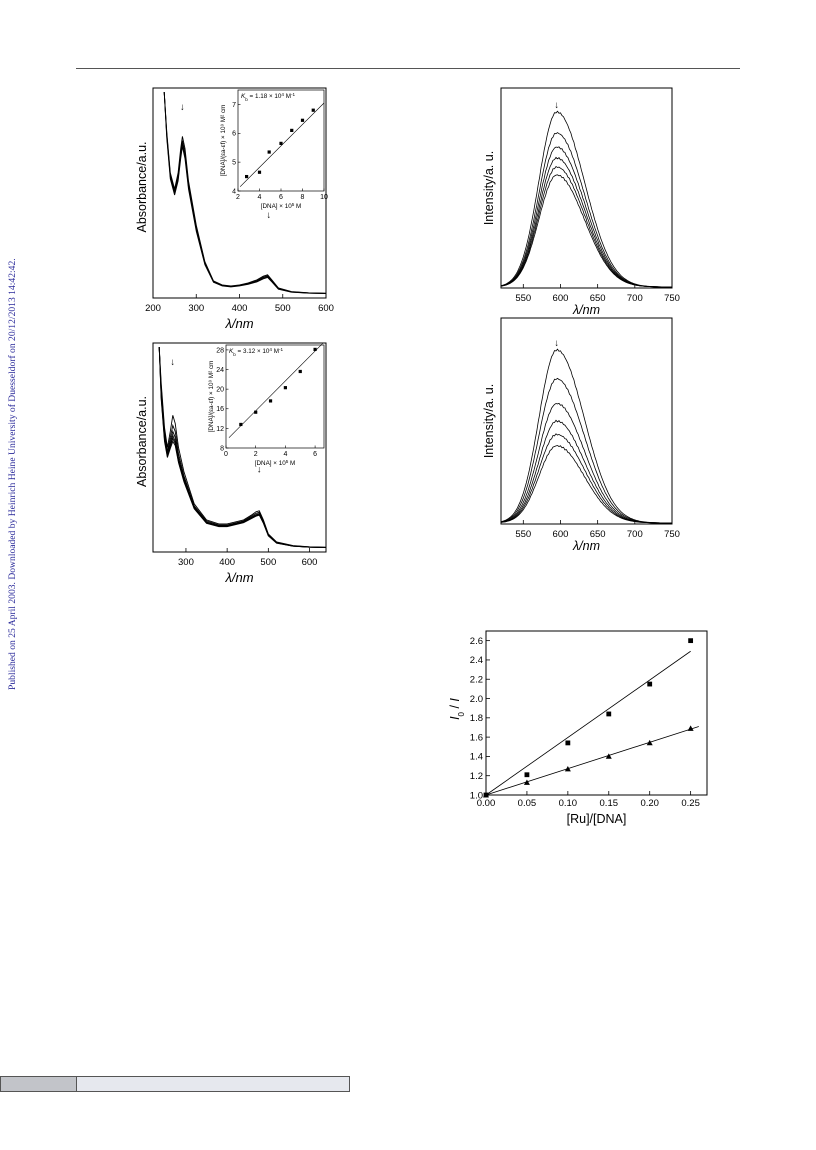  Describe the element at coordinates (39, 1084) in the screenshot. I see `footer-bar-segment` at that location.